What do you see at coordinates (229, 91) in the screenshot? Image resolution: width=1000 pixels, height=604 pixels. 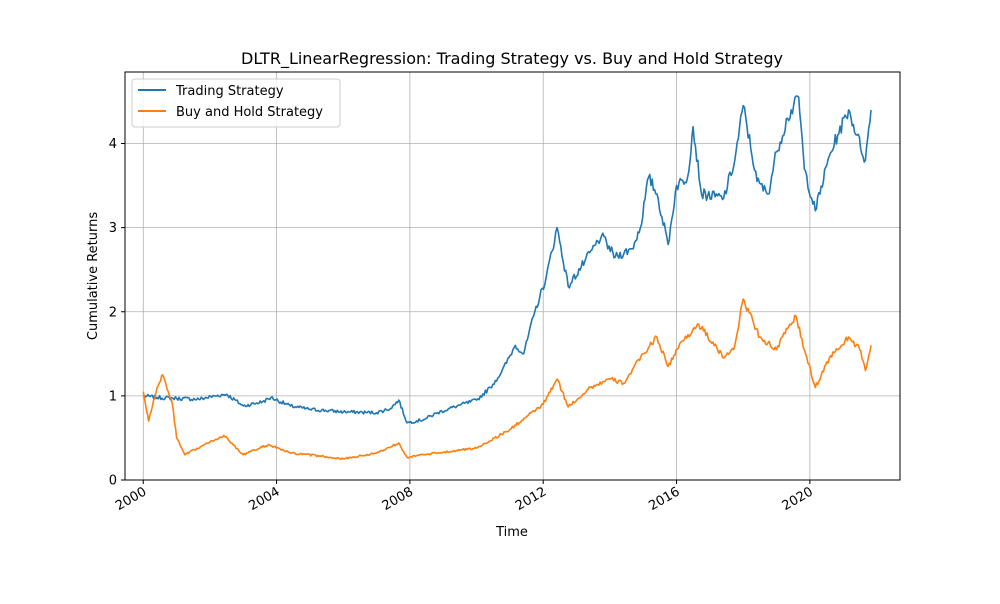 I see `legend-label-trading-strategy: Trading Strategy` at bounding box center [229, 91].